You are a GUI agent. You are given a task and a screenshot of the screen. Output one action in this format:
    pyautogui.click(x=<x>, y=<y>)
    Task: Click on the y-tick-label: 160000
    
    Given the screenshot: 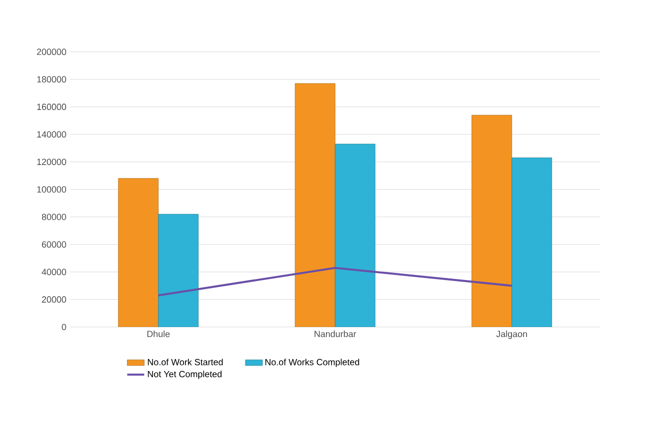 What is the action you would take?
    pyautogui.click(x=51, y=107)
    